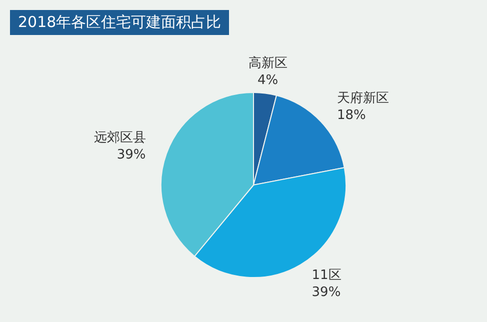 The width and height of the screenshot is (487, 322). Describe the element at coordinates (120, 138) in the screenshot. I see `slice-label: 远郊区县` at that location.